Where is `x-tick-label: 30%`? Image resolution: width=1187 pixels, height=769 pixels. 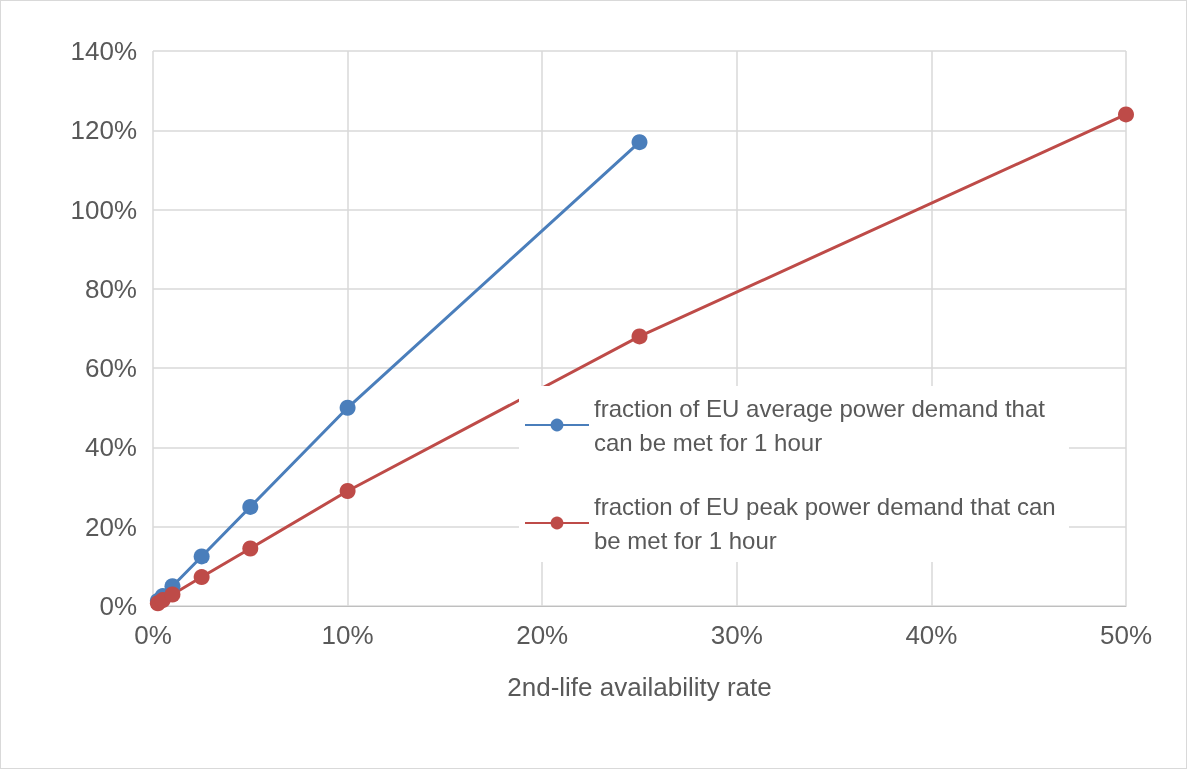
x-tick-label: 30% is located at coordinates (736, 635).